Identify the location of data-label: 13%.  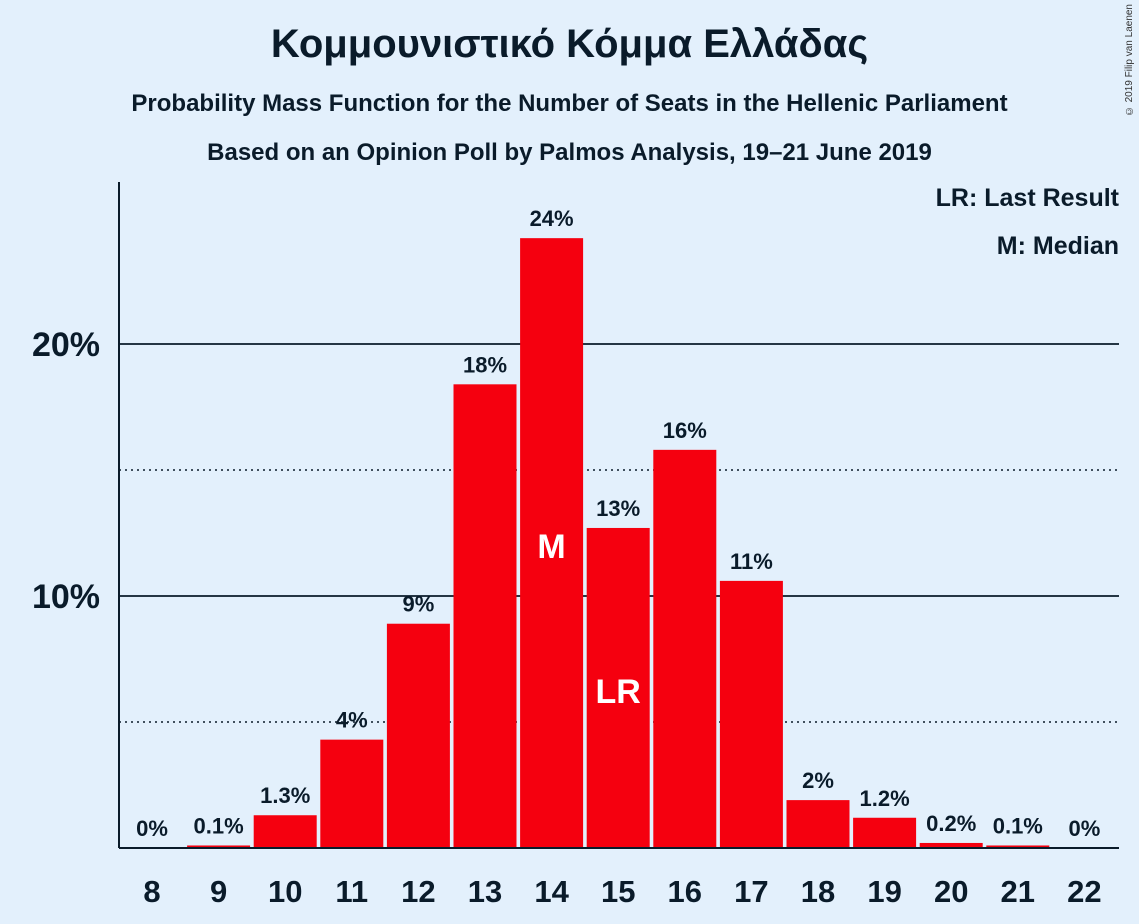
(618, 508).